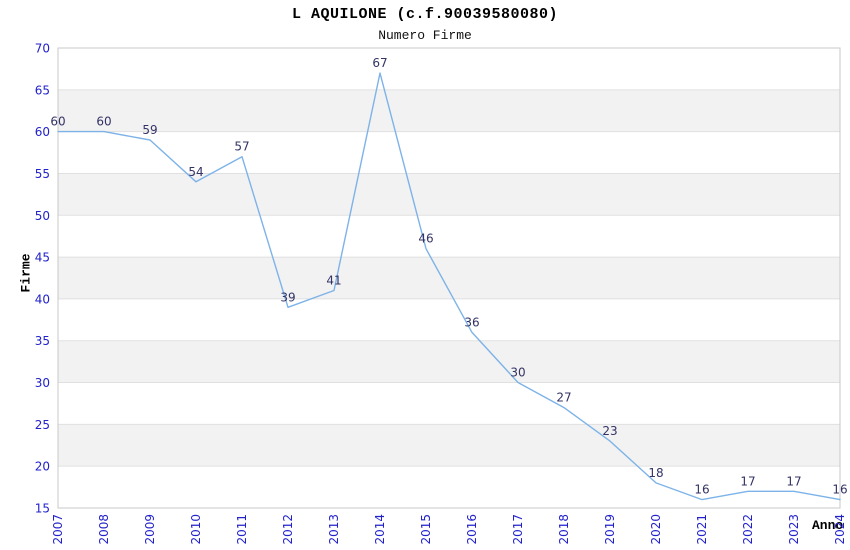  What do you see at coordinates (380, 529) in the screenshot?
I see `x-tick-label: 2014` at bounding box center [380, 529].